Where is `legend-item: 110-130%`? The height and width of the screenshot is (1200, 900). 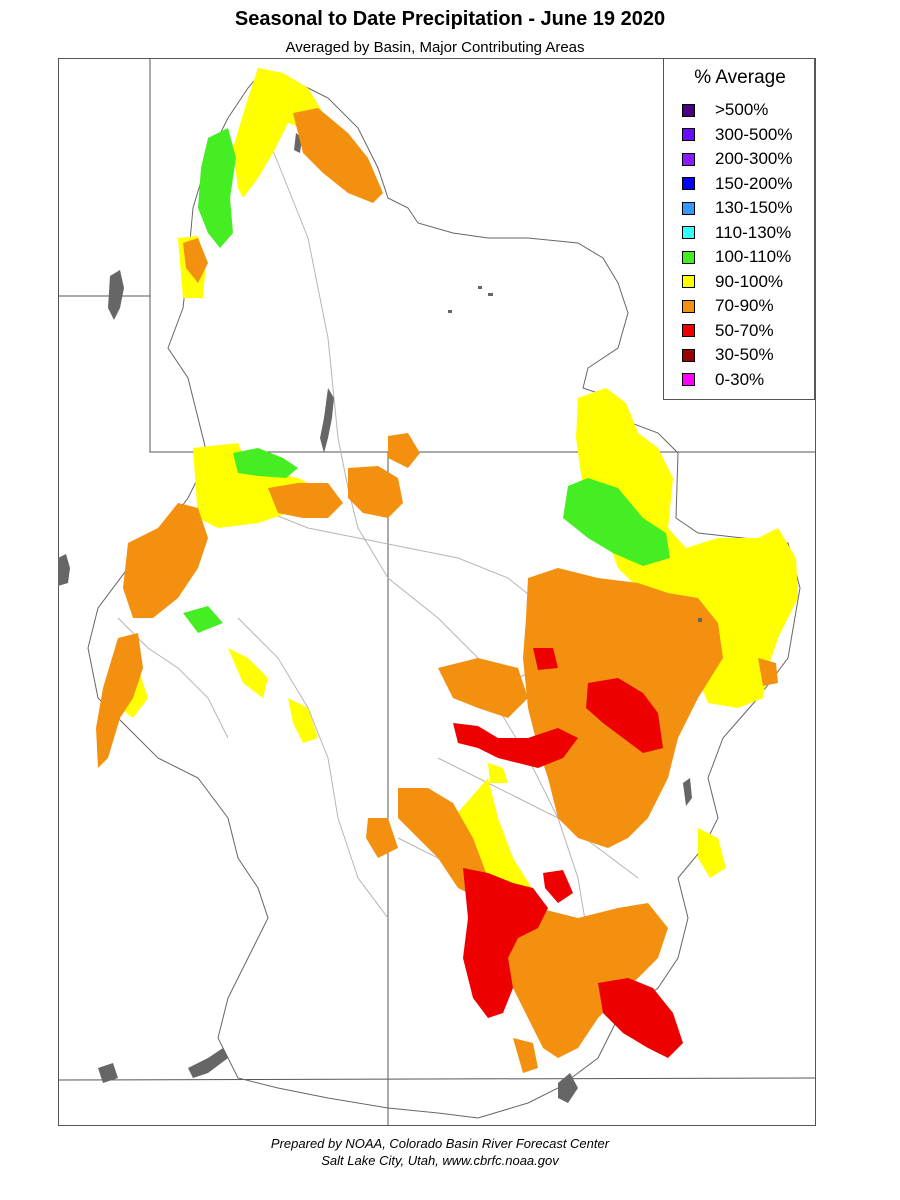 legend-item: 110-130% is located at coordinates (736, 233).